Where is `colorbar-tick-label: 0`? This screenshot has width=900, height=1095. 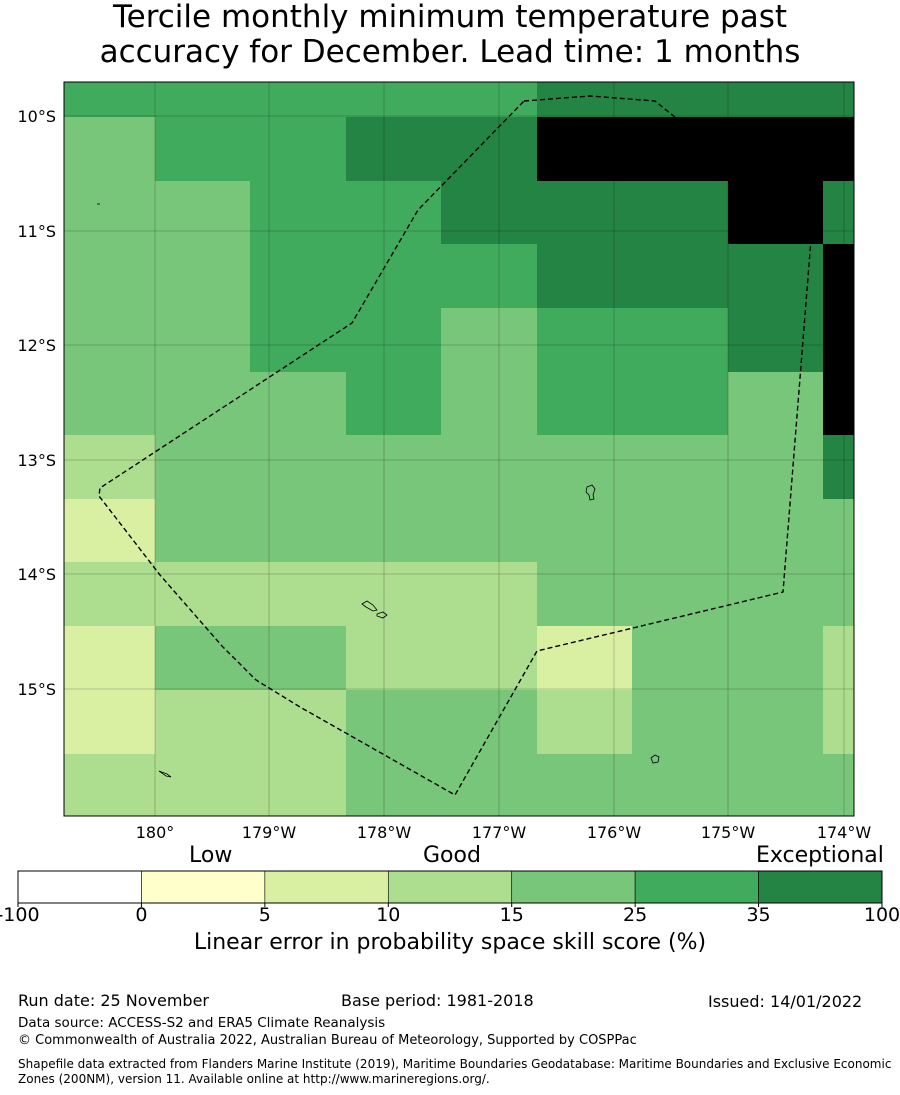 colorbar-tick-label: 0 is located at coordinates (141, 915).